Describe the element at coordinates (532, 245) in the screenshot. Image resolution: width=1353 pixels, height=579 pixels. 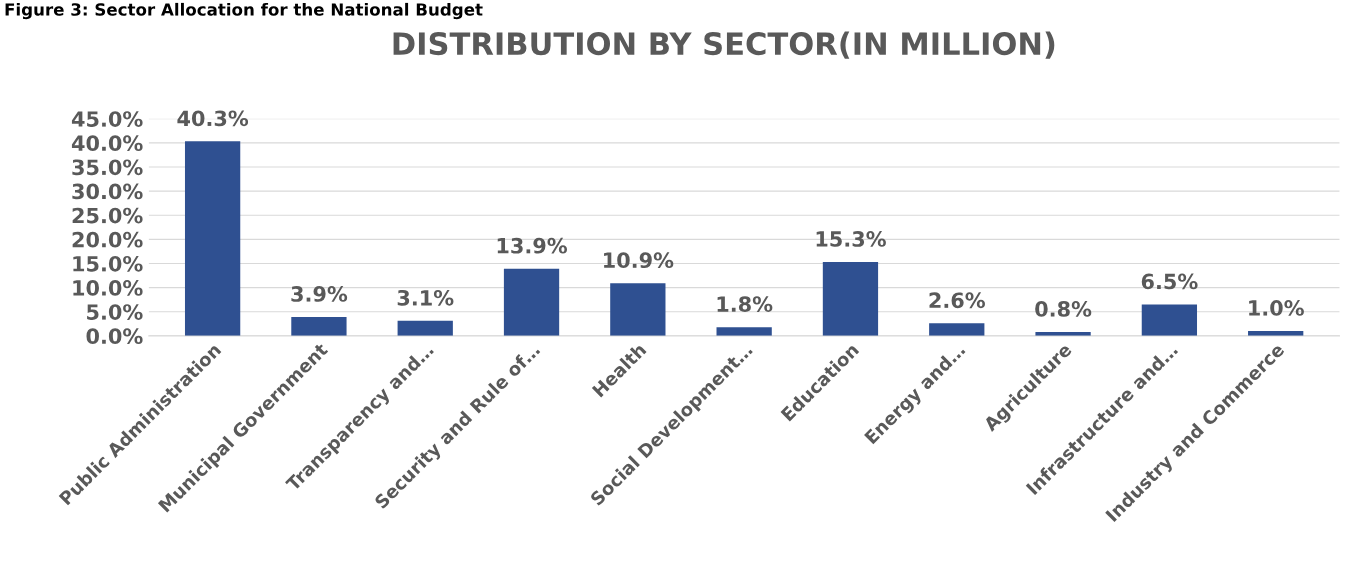
I see `data-label: 13.9%` at that location.